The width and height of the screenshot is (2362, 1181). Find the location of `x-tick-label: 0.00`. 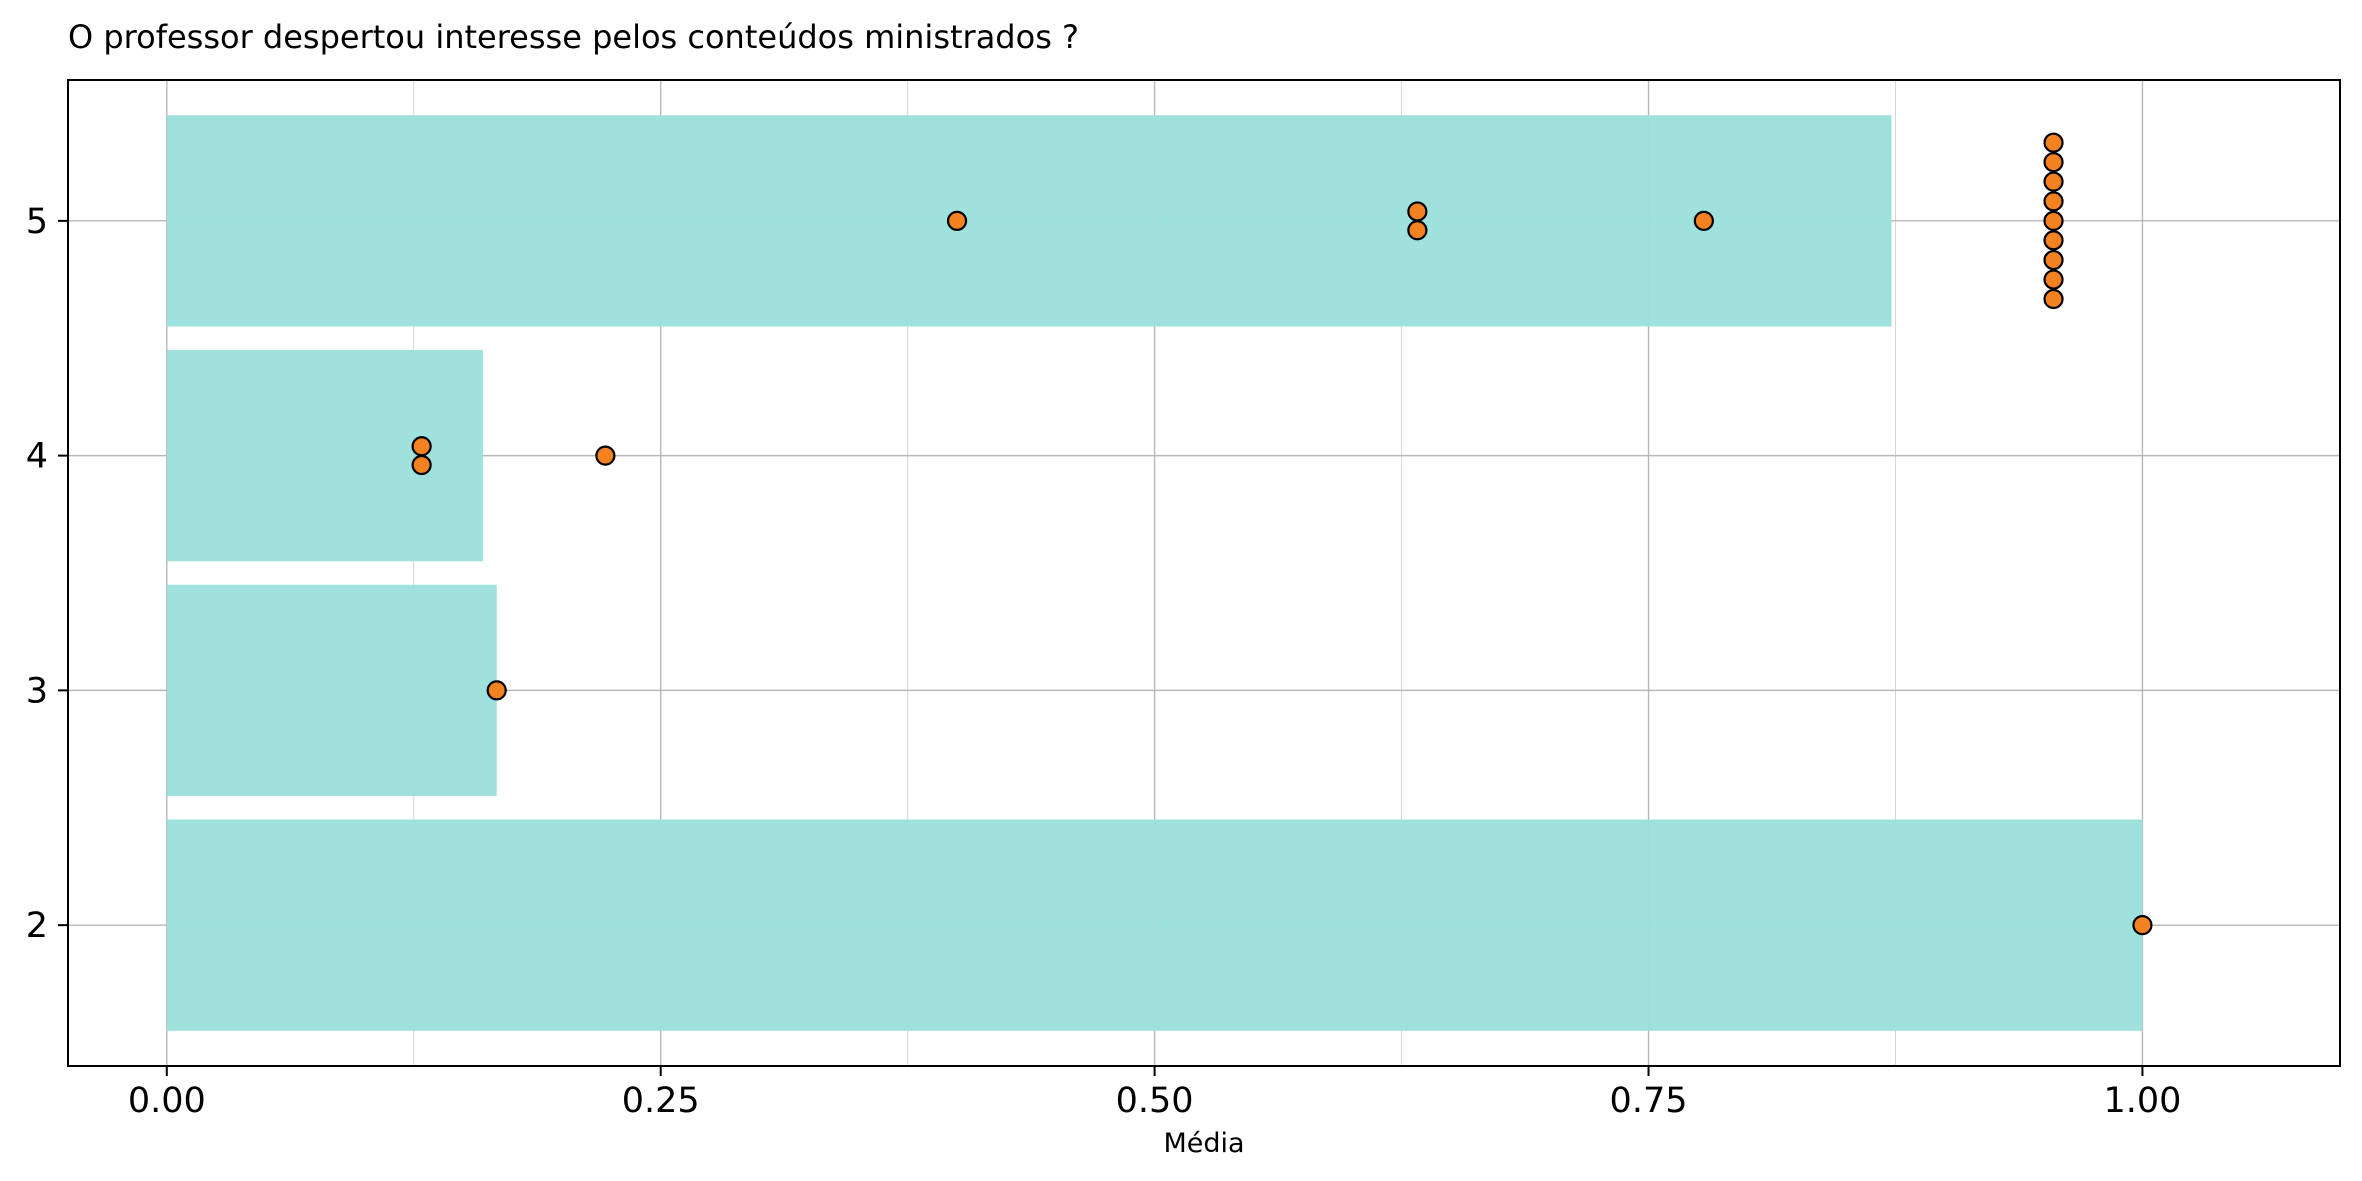

x-tick-label: 0.00 is located at coordinates (167, 1101).